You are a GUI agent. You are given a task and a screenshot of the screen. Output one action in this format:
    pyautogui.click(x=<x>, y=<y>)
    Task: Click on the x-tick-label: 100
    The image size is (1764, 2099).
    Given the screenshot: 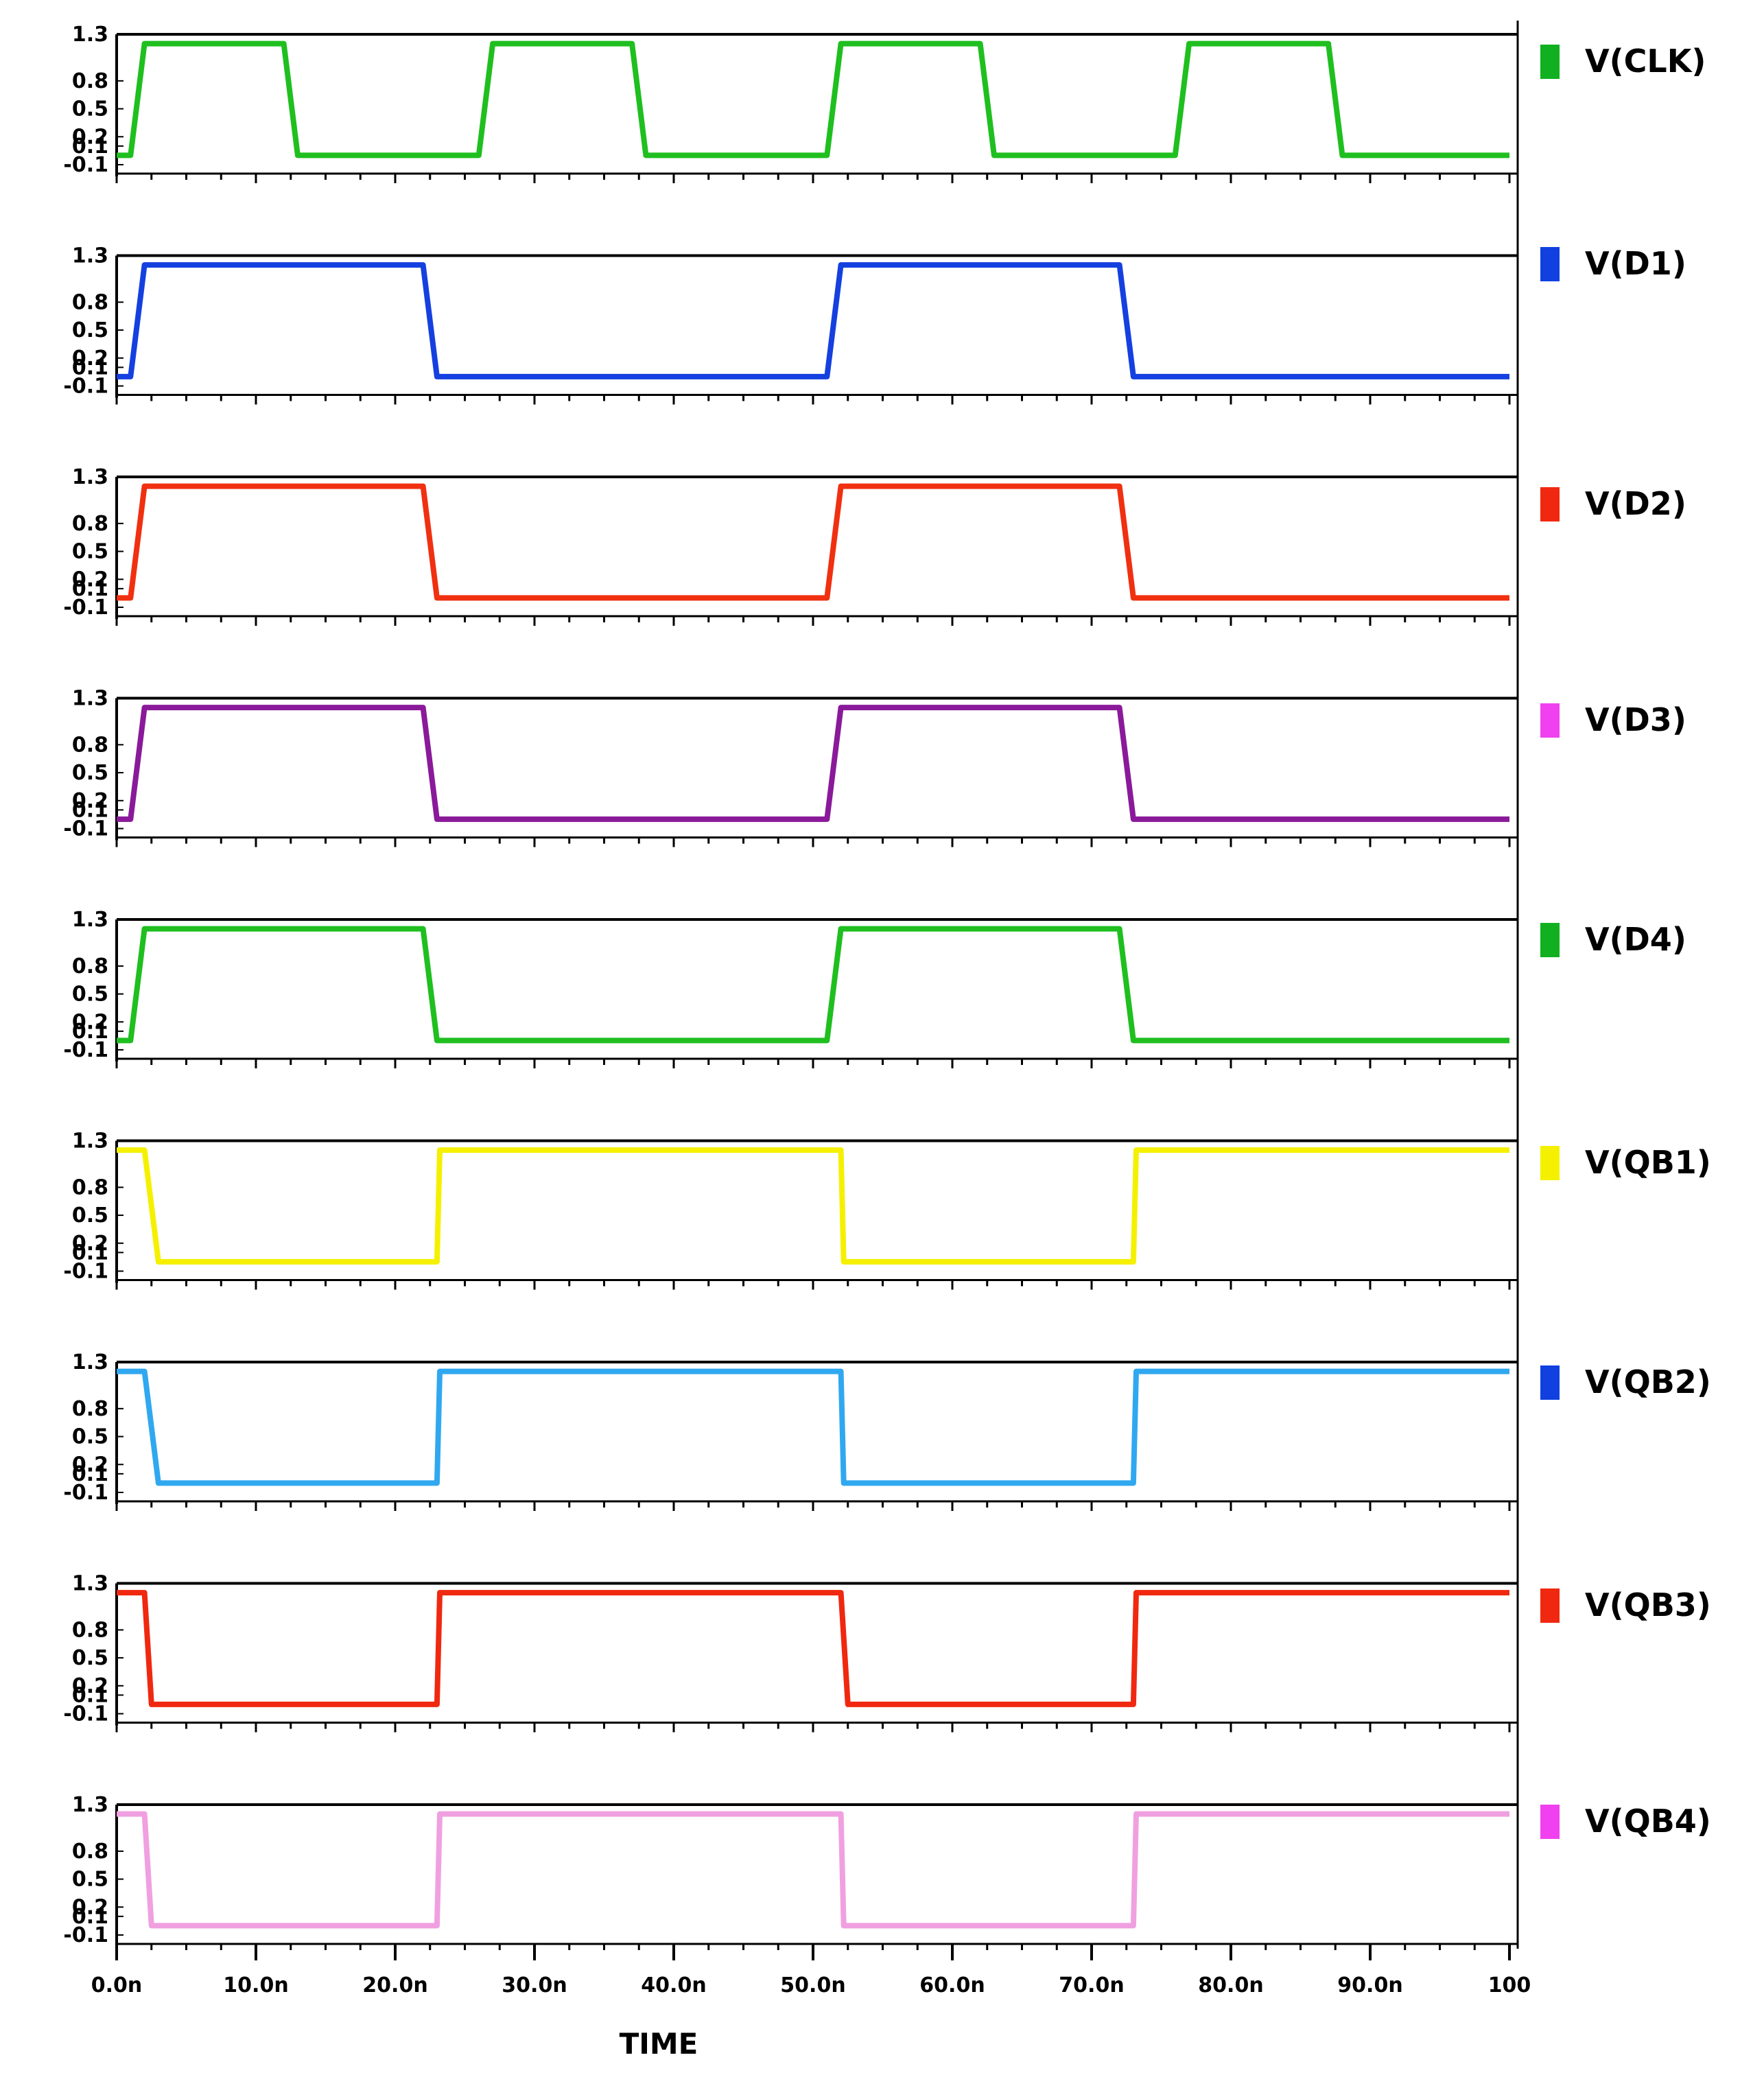 What is the action you would take?
    pyautogui.click(x=1509, y=1985)
    